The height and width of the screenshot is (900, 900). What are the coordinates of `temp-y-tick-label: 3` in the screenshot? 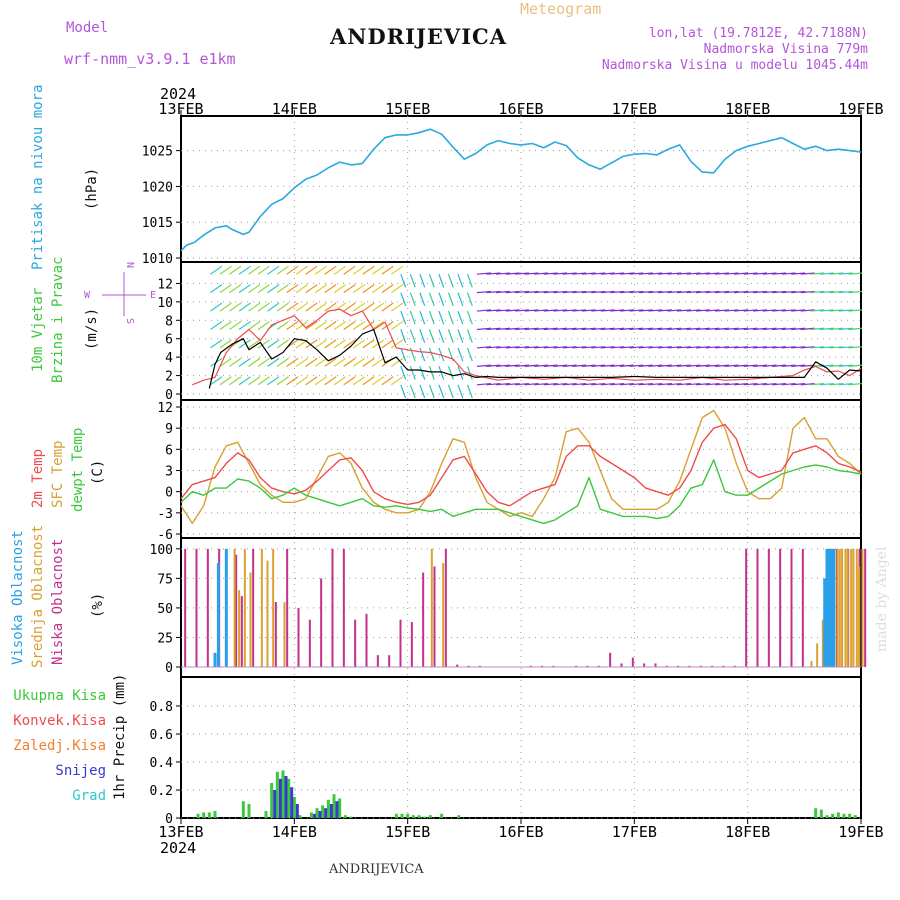 It's located at (169, 472).